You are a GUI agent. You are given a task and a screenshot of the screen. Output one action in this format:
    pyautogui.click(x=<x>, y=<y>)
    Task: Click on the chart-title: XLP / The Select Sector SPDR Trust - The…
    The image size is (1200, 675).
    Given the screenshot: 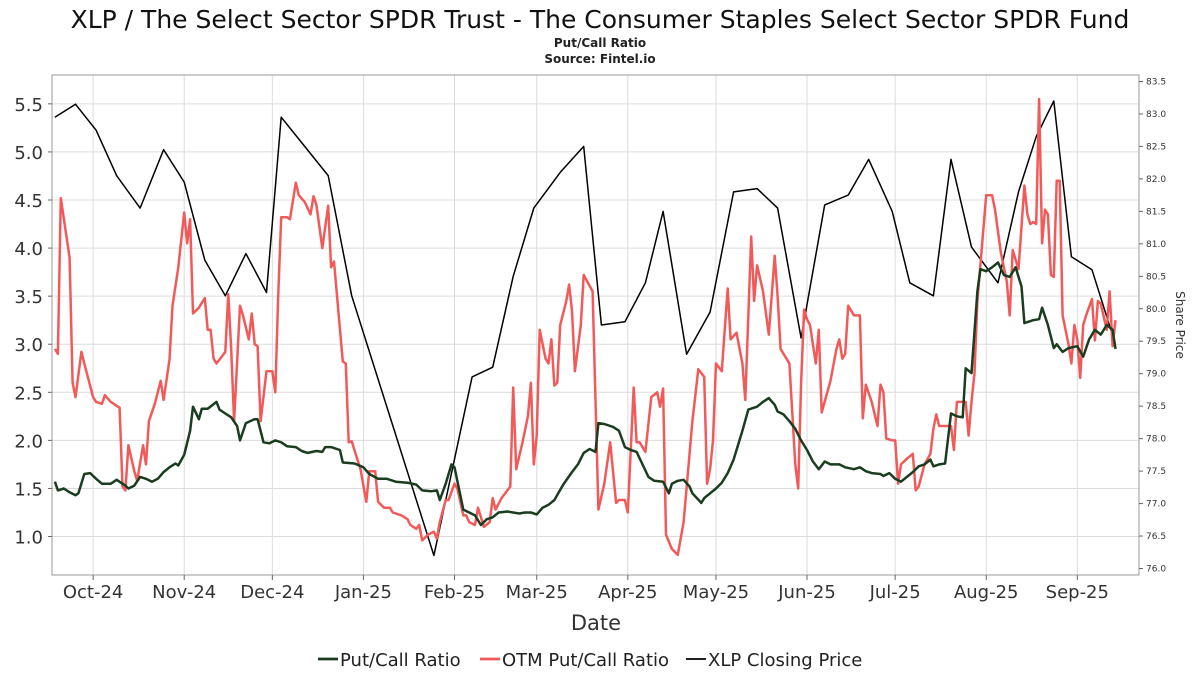 What is the action you would take?
    pyautogui.click(x=600, y=19)
    